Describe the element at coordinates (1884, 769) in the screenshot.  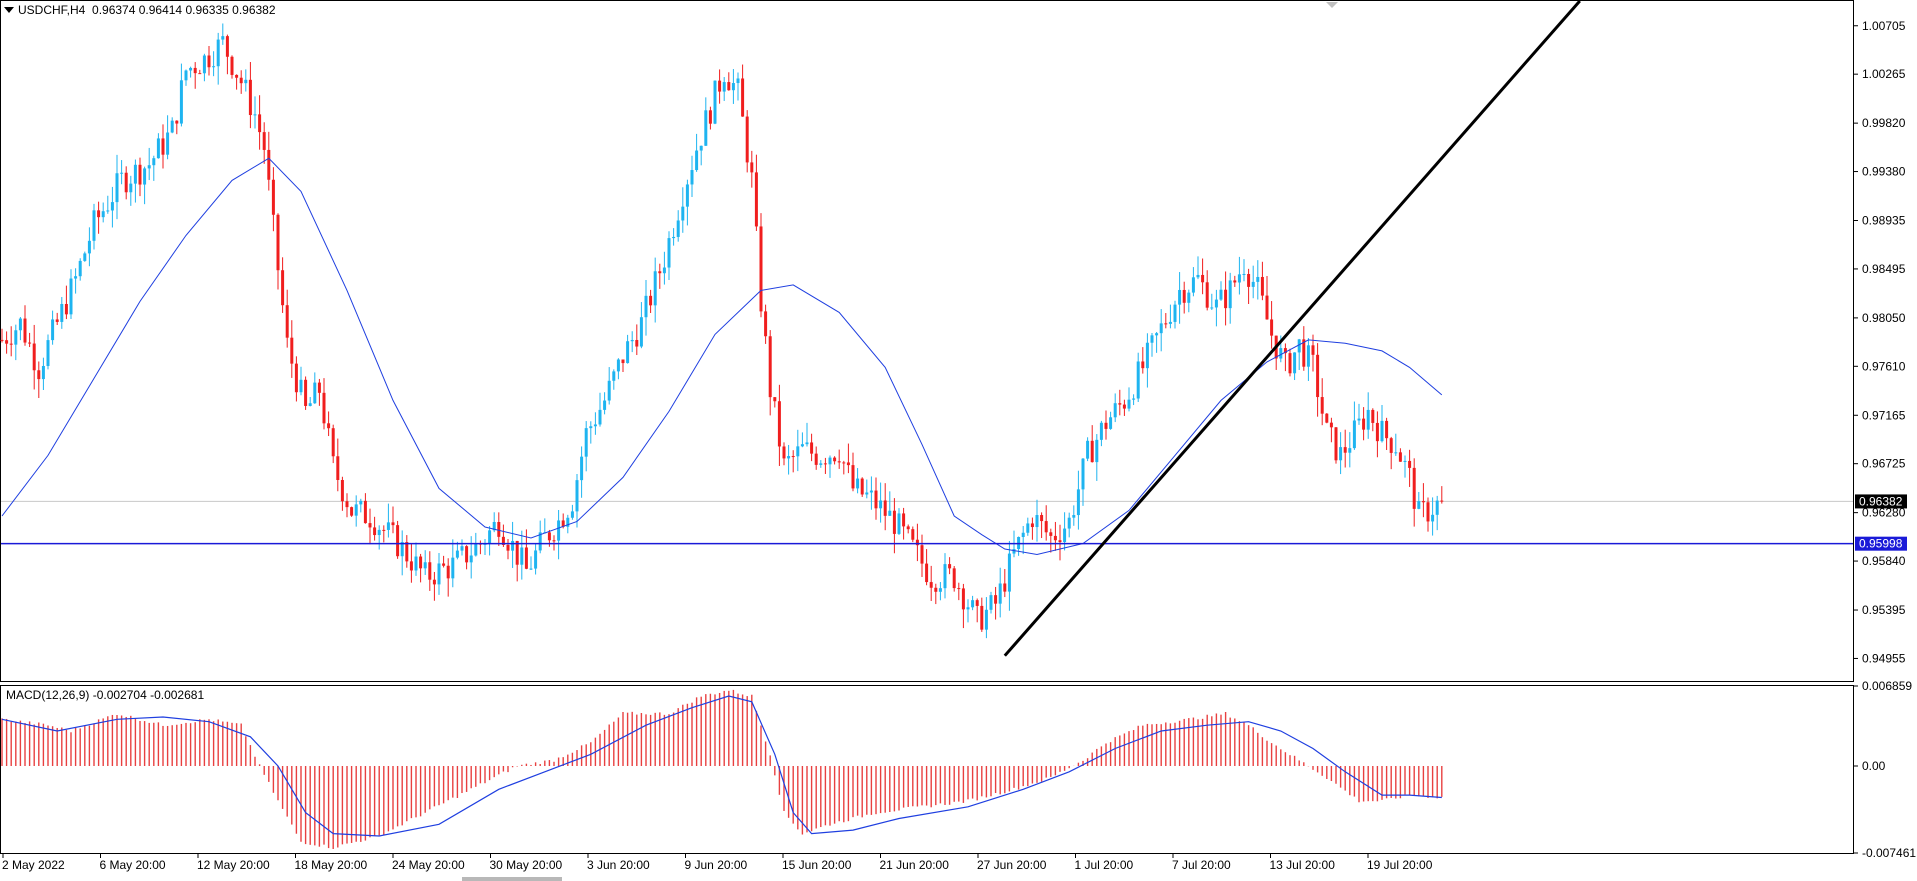
I see `macd-scale: 0.006859 0.00 -0.007461` at that location.